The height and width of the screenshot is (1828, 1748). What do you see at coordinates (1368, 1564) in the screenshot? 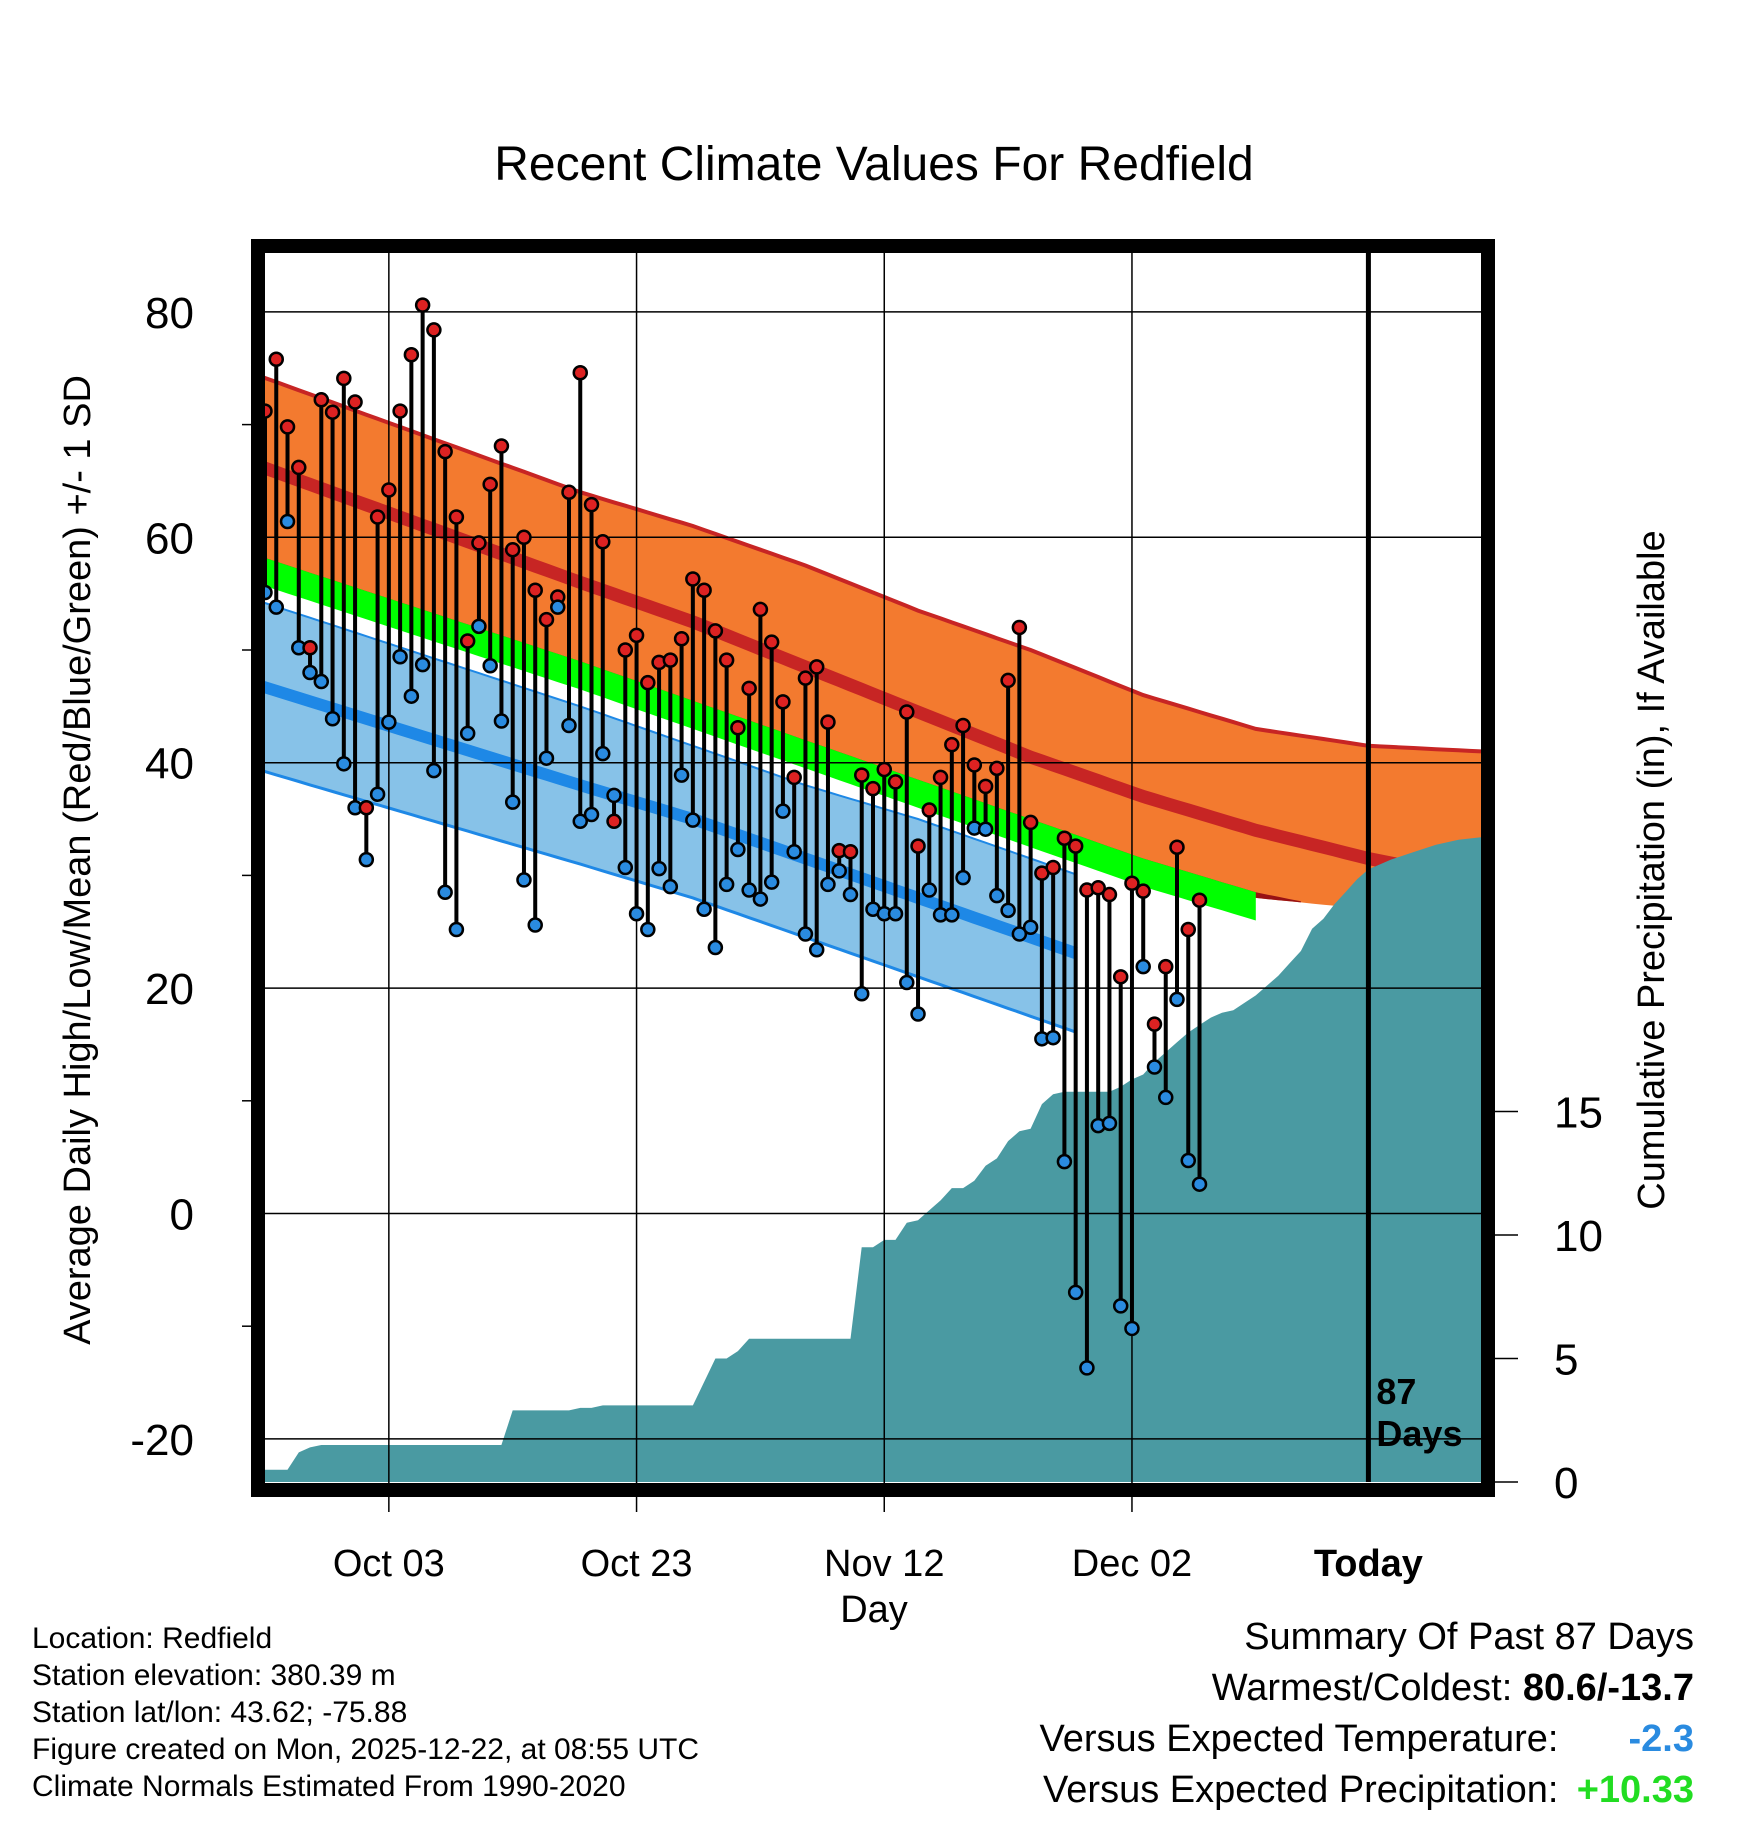
I see `x-tick-label: Today` at bounding box center [1368, 1564].